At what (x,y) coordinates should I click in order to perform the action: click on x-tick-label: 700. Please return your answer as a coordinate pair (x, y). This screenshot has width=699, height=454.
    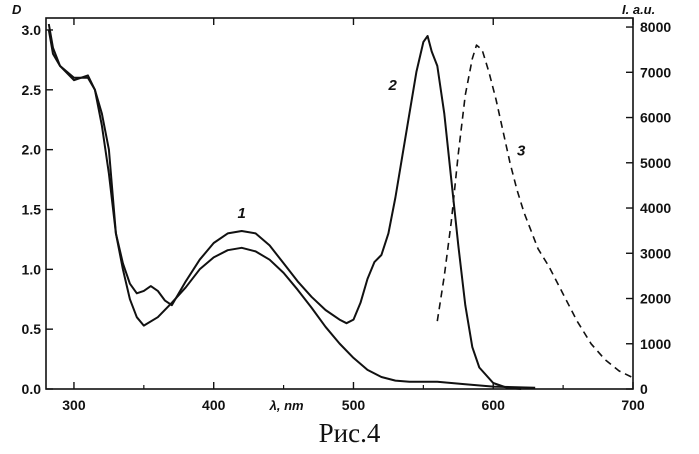
    Looking at the image, I should click on (633, 405).